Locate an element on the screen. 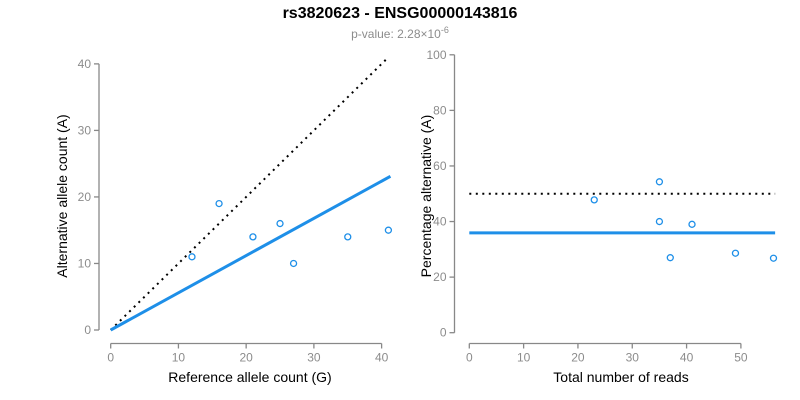 This screenshot has width=800, height=400. y-axis-title: Alternative allele count (A) is located at coordinates (62, 195).